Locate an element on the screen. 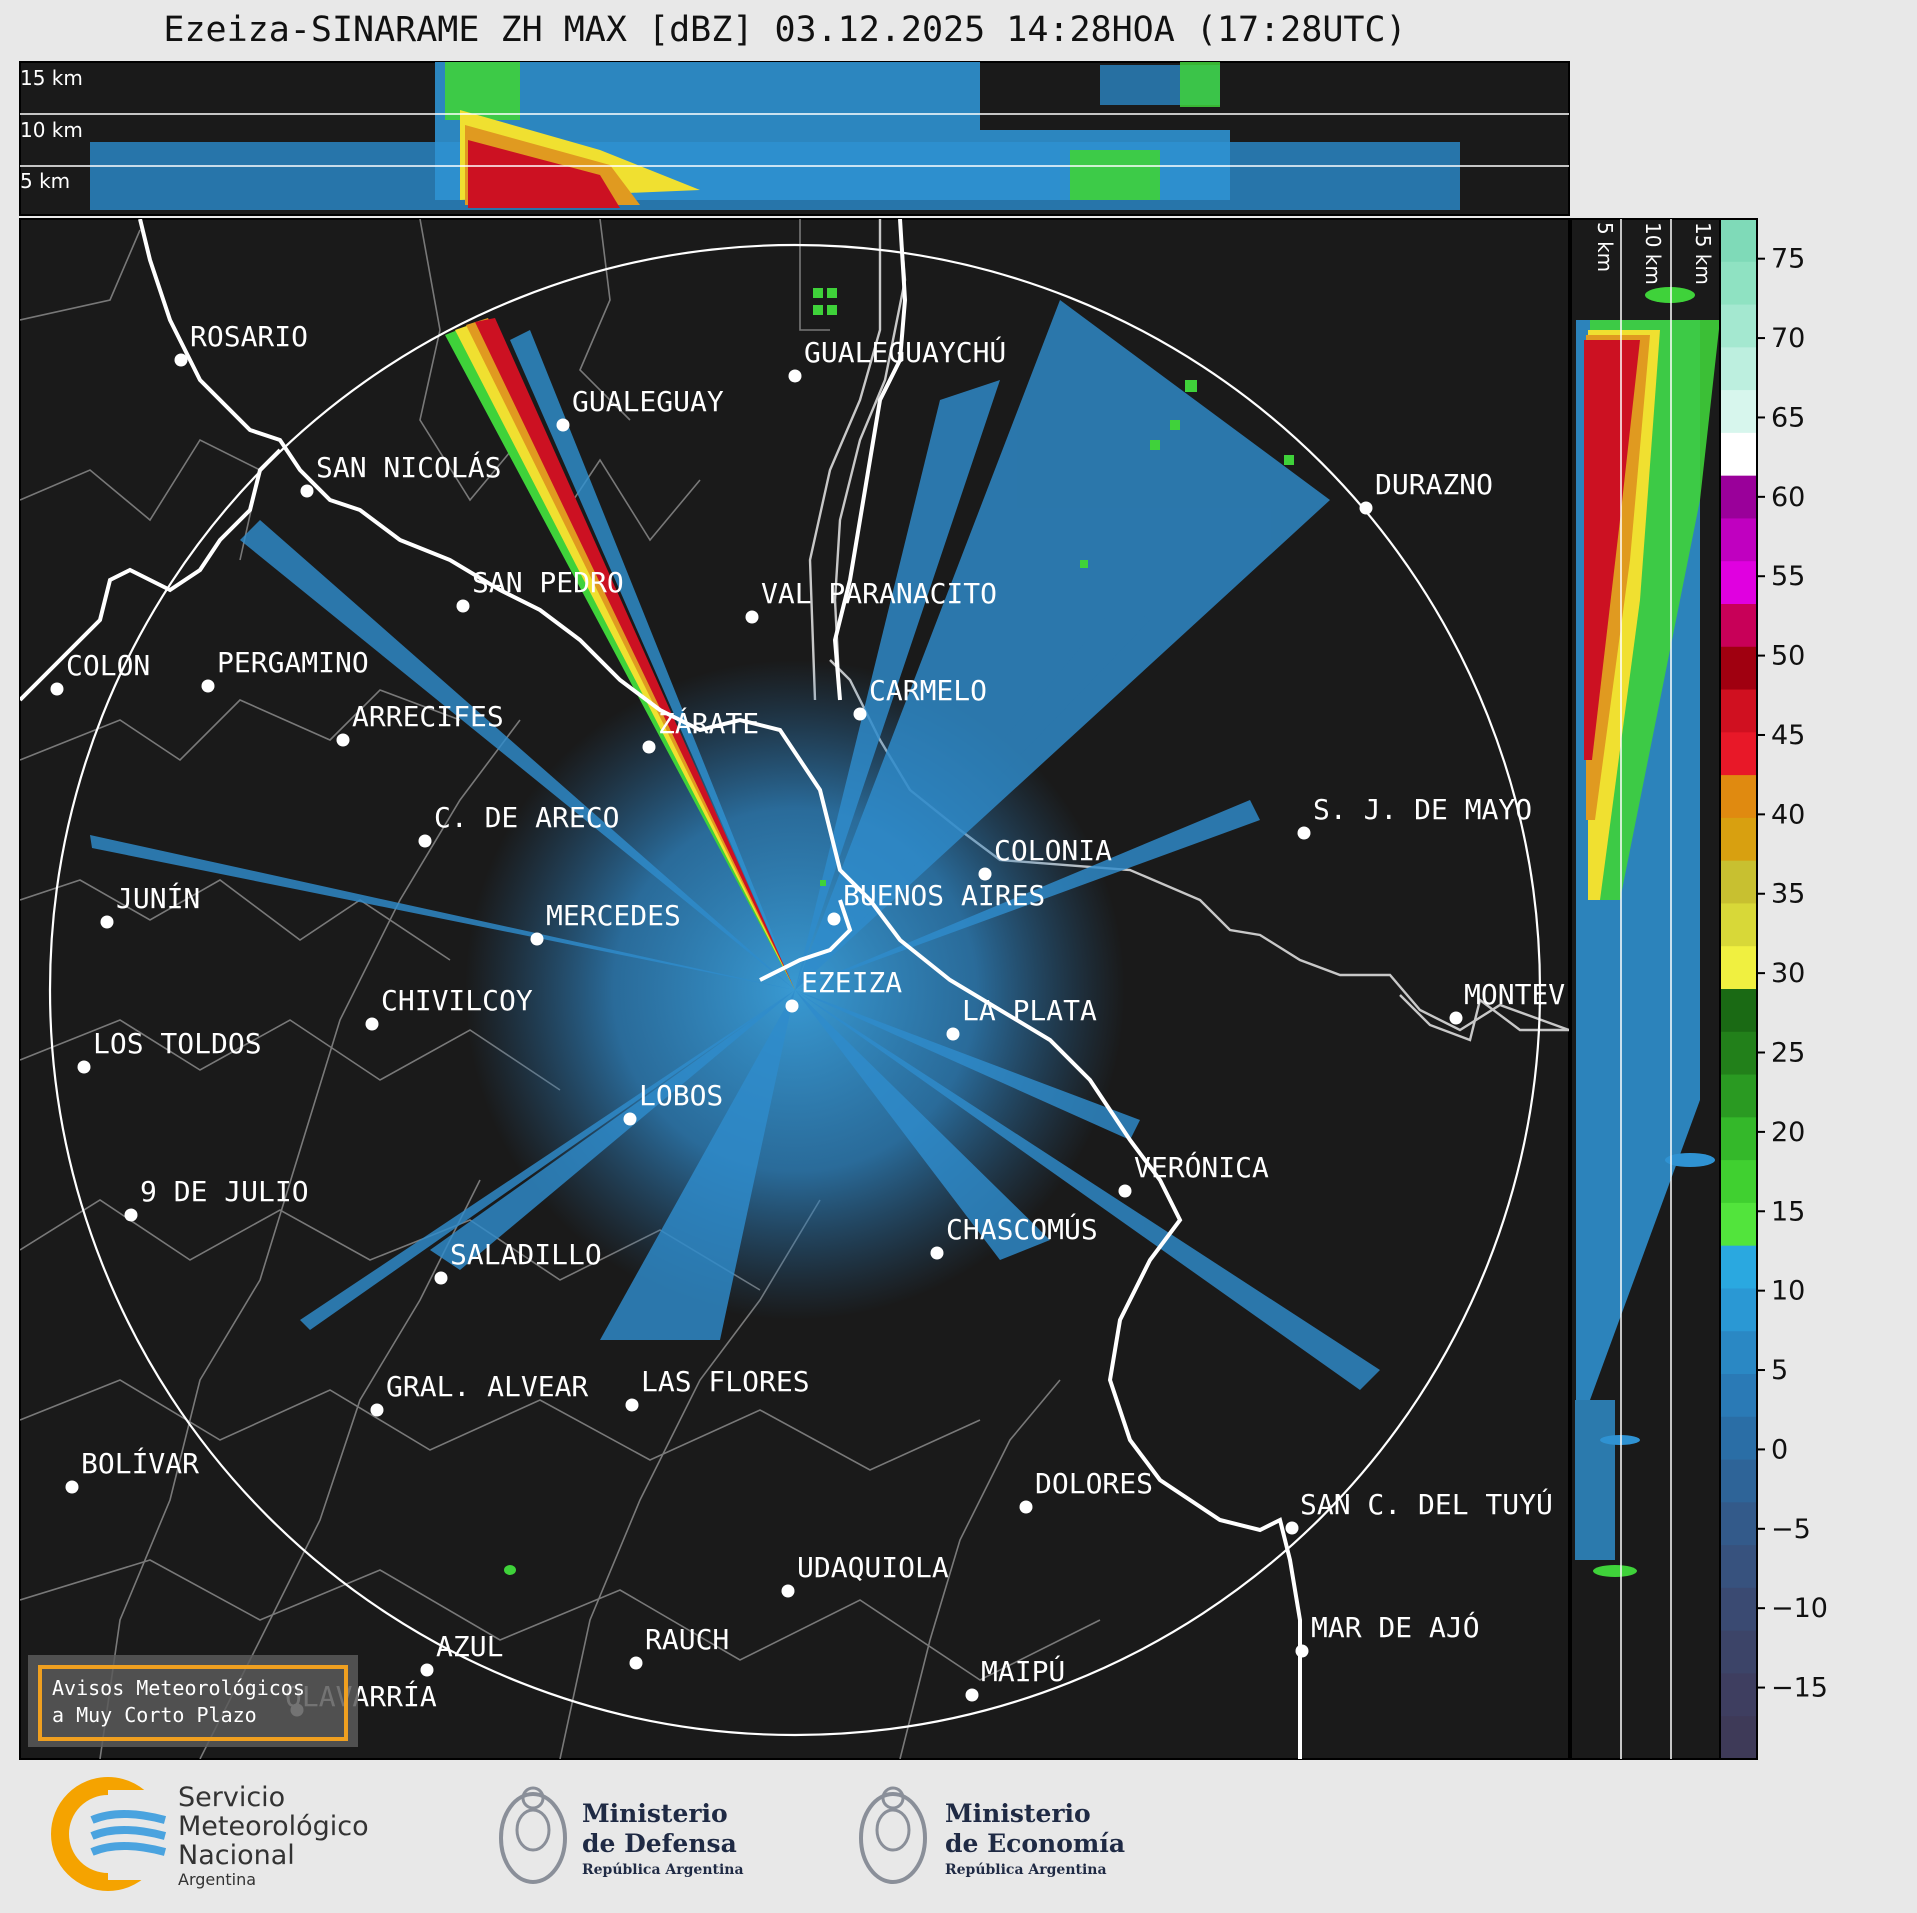 This screenshot has width=1917, height=1913. colorbar-tick-label: 0 is located at coordinates (1779, 1449).